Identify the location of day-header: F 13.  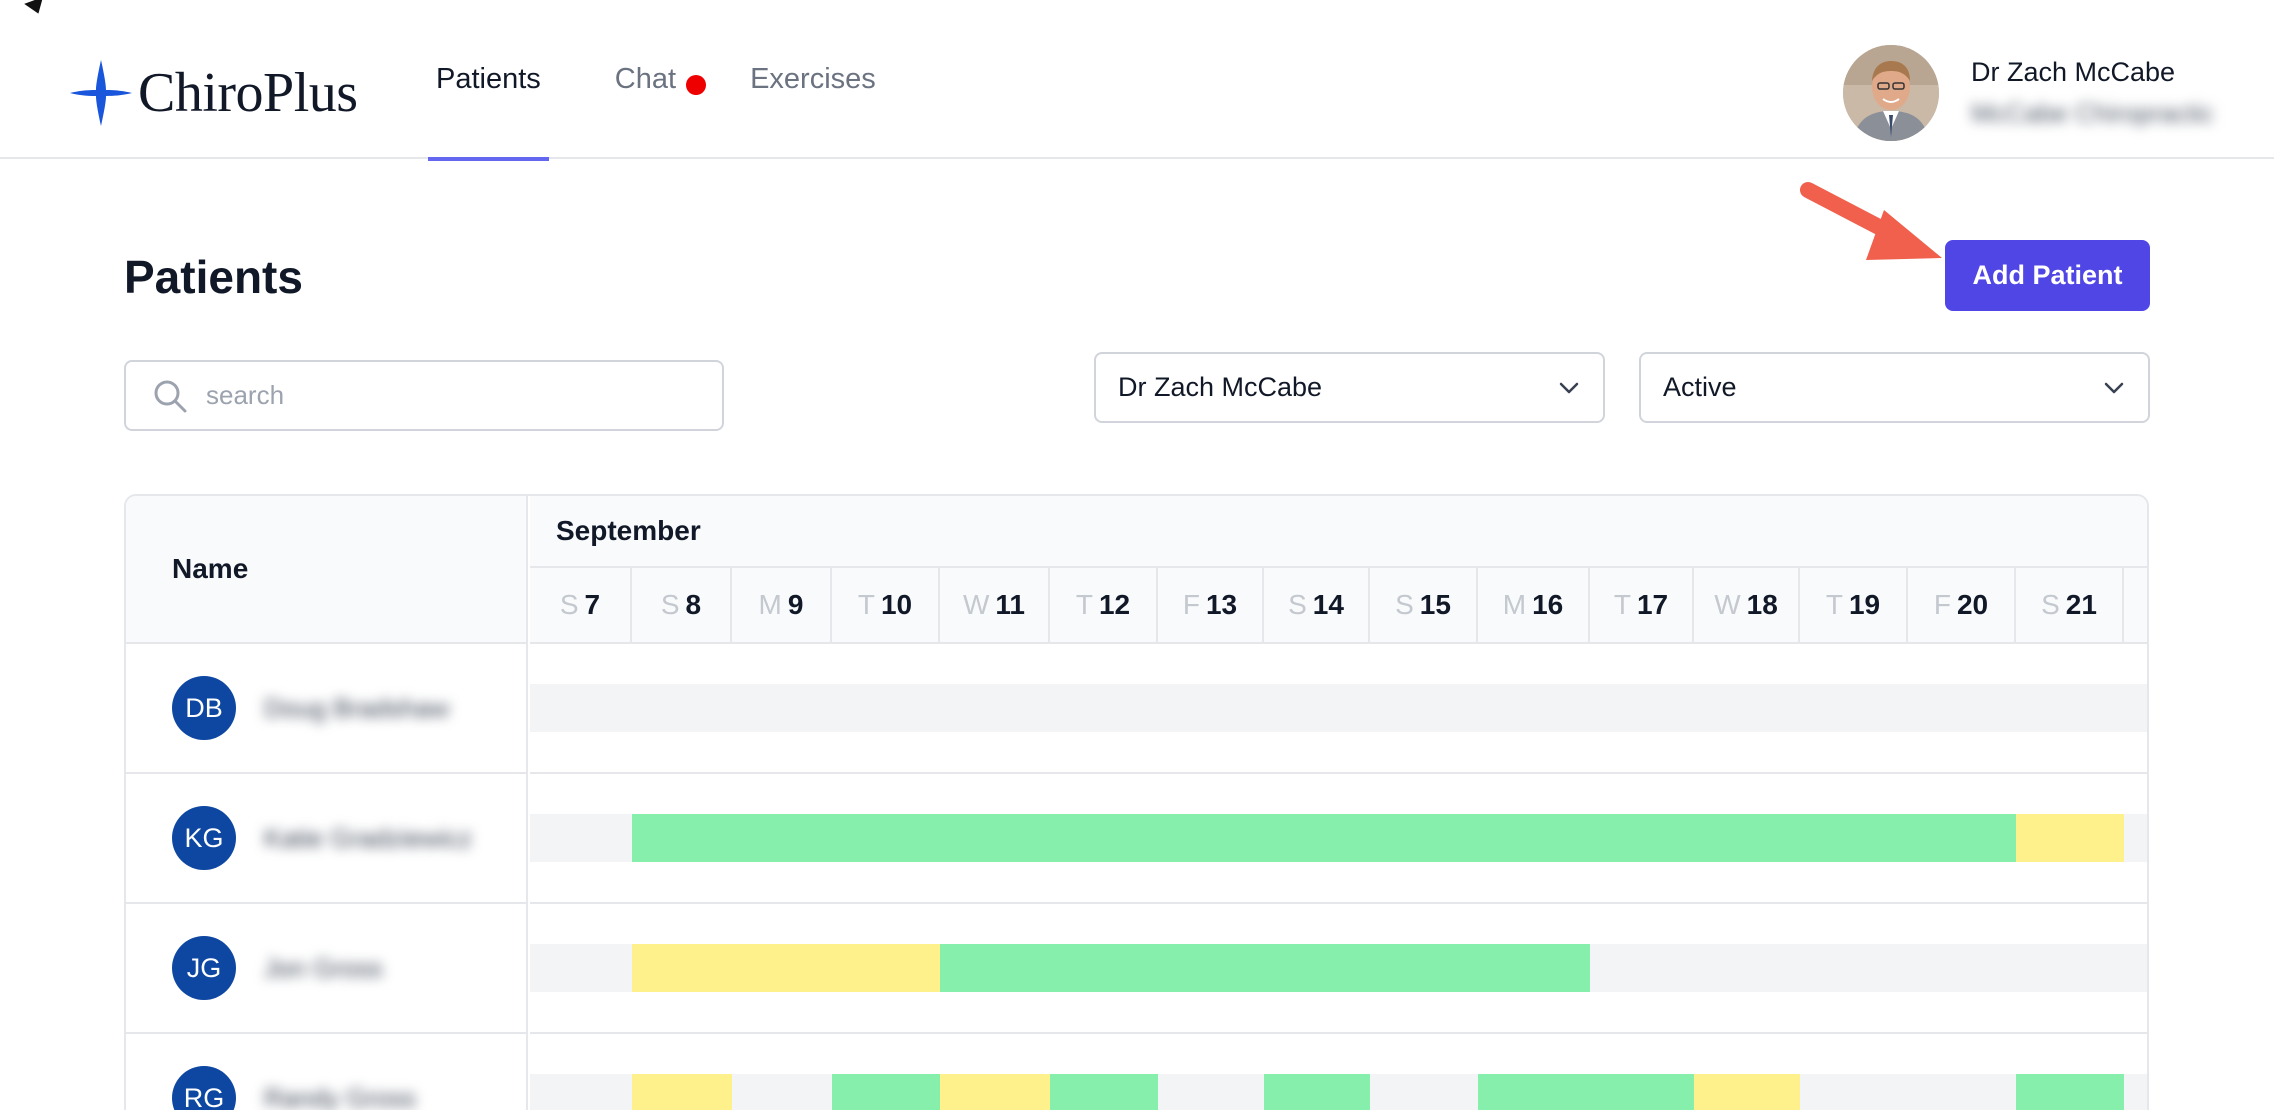
(1211, 605).